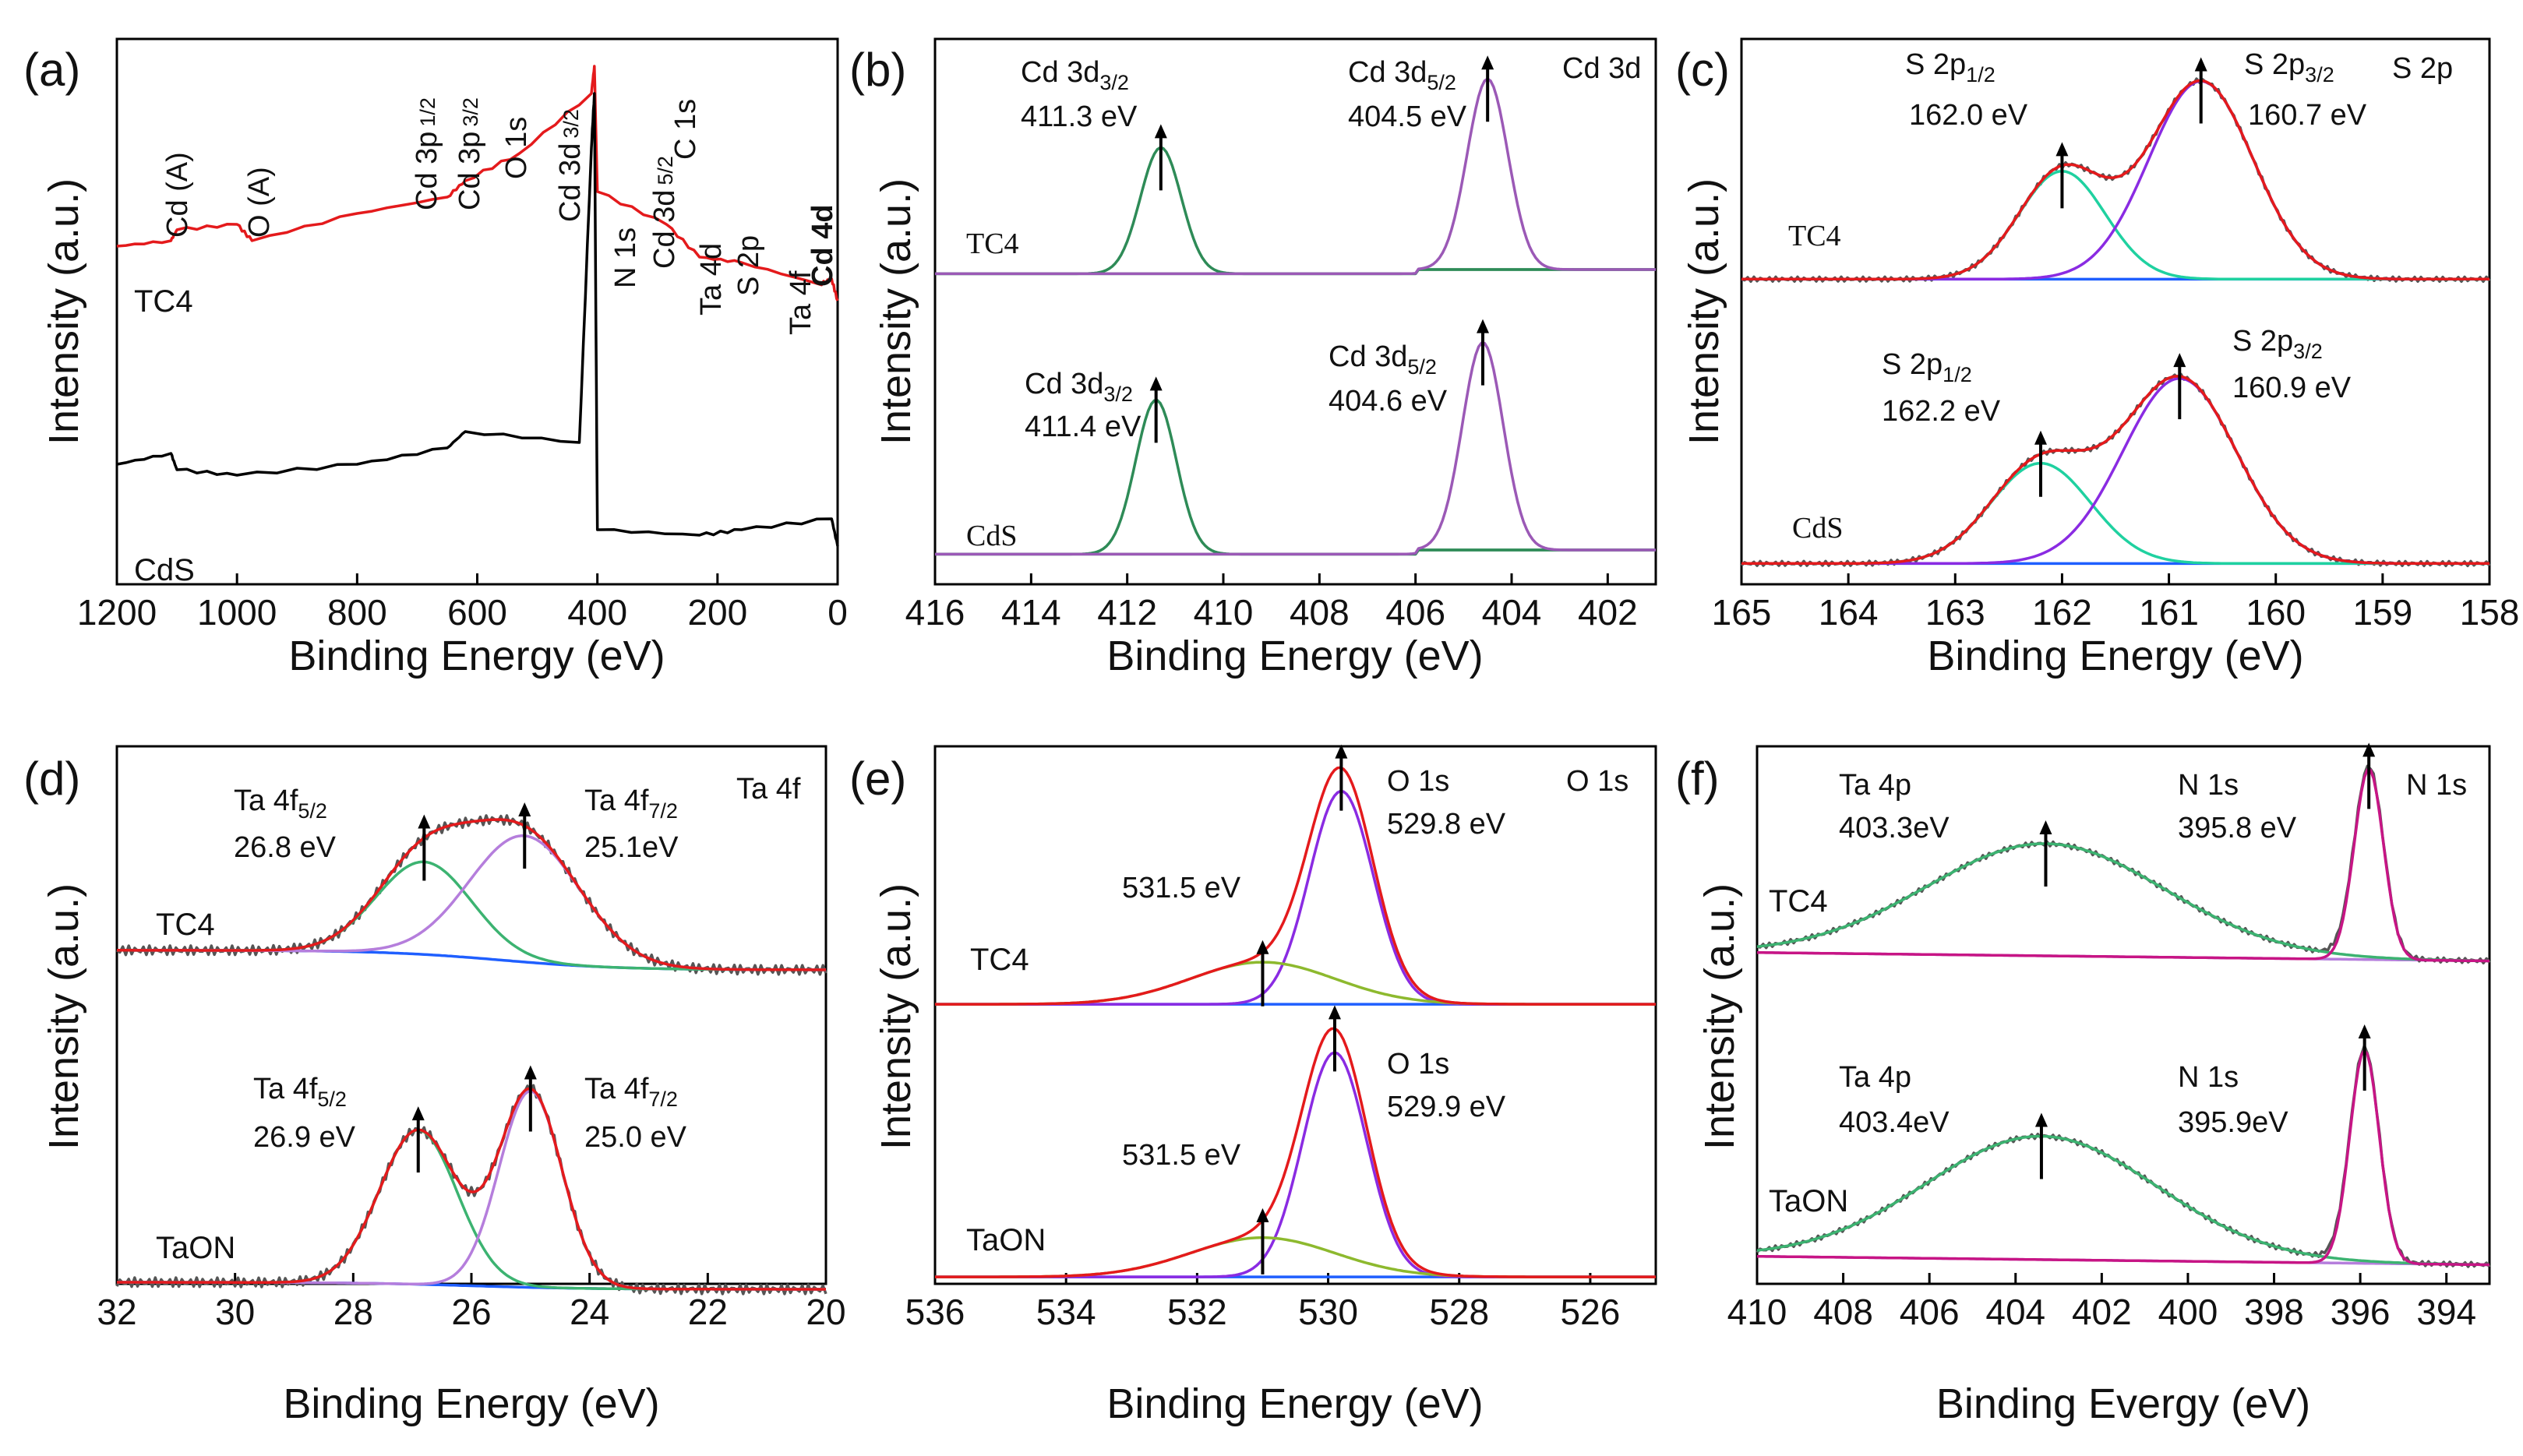  I want to click on panel-c-ann-tc4-s2p12: S 2p1/2, so click(1950, 67).